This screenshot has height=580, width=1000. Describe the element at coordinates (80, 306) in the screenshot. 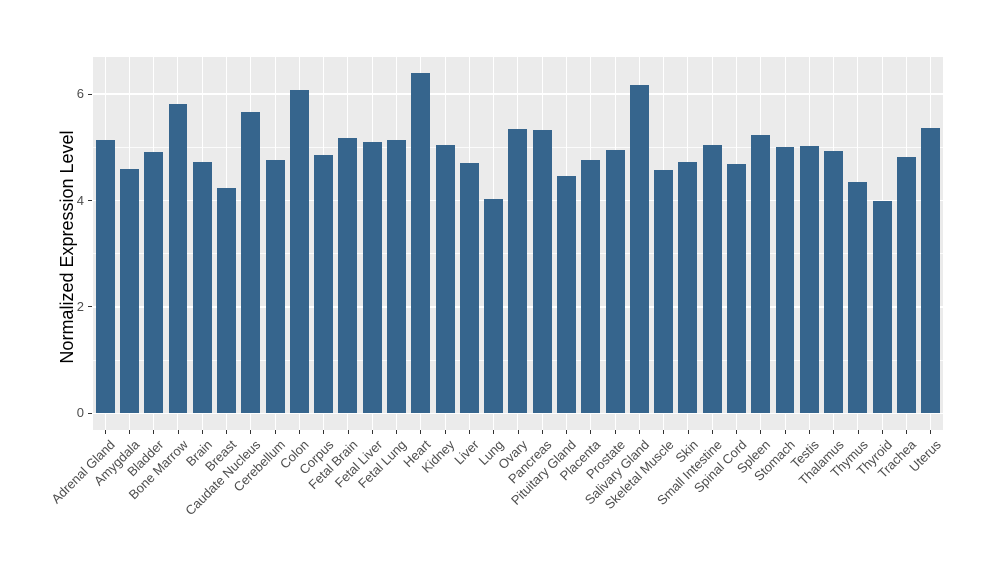

I see `y-tick-label: 2` at that location.